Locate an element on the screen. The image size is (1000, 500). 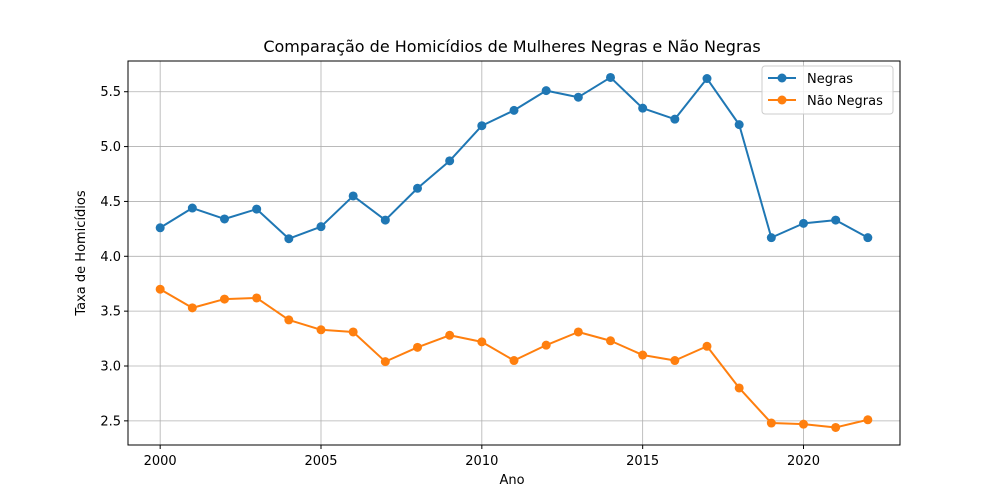
legend: Negras Não Negras is located at coordinates (827, 90).